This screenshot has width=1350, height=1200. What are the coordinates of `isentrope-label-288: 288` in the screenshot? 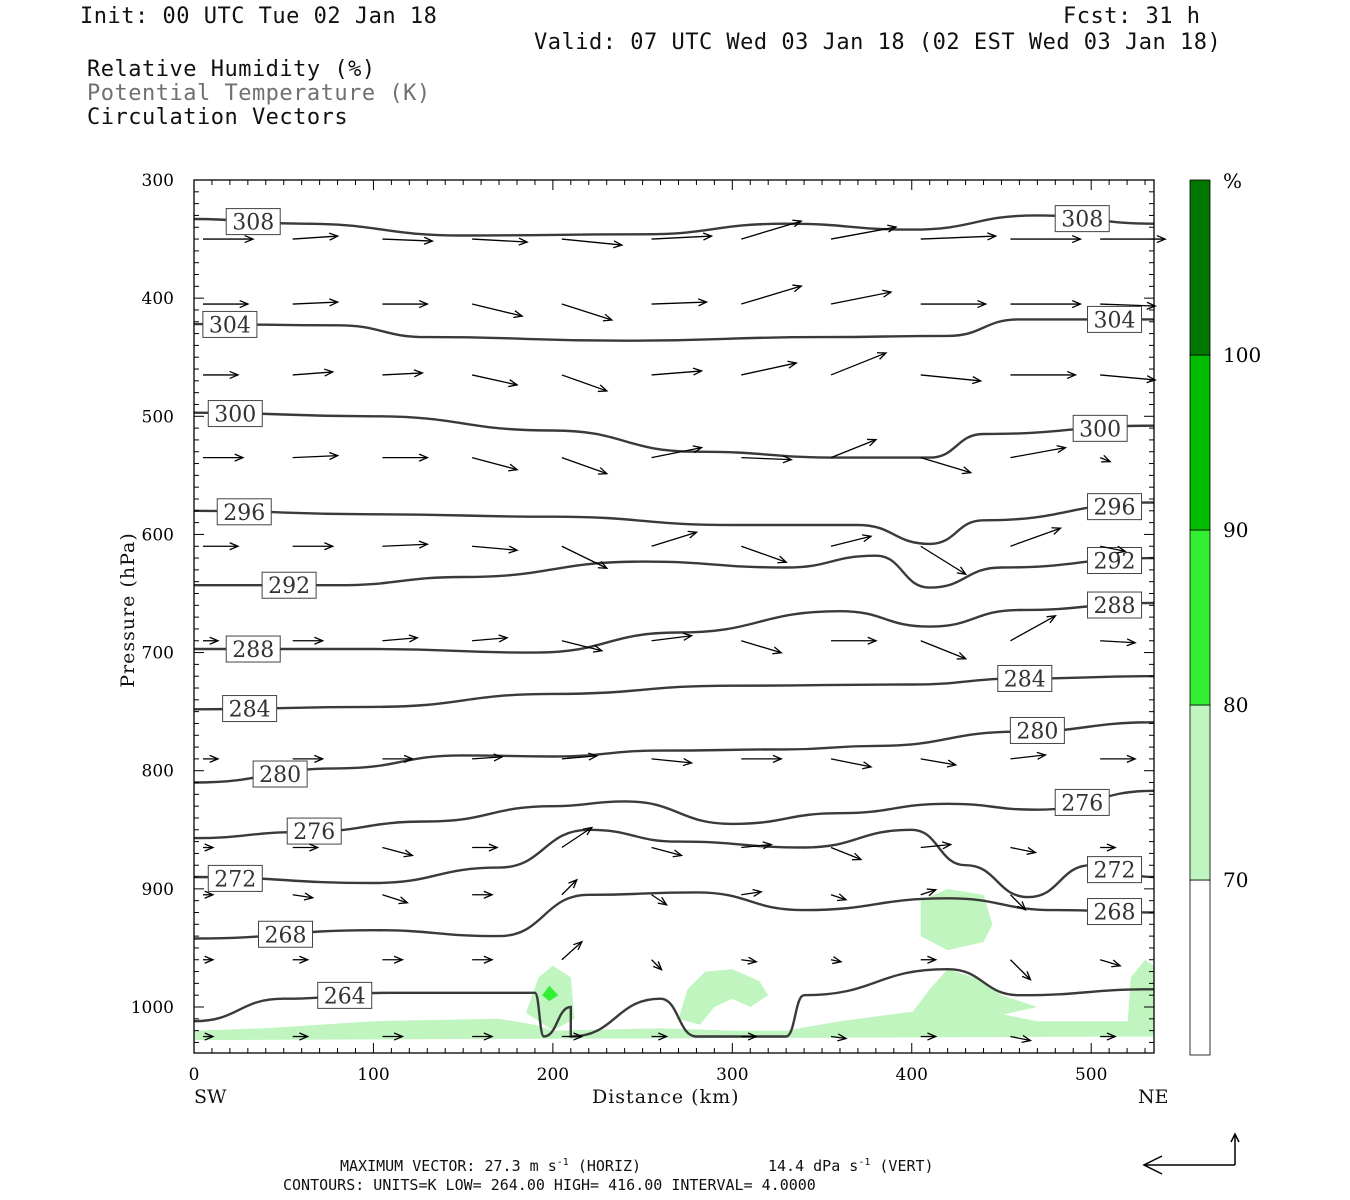 It's located at (253, 649).